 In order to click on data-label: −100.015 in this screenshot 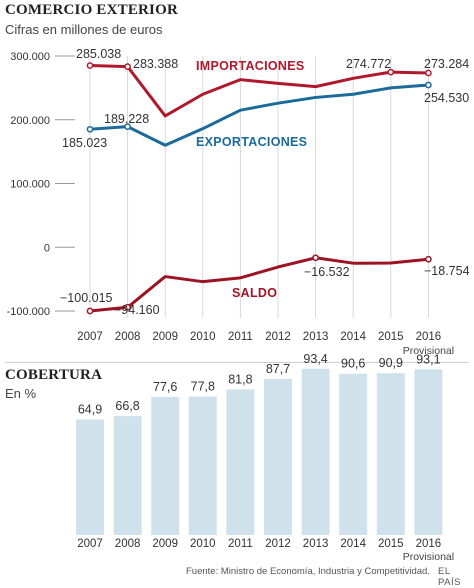, I will do `click(86, 298)`.